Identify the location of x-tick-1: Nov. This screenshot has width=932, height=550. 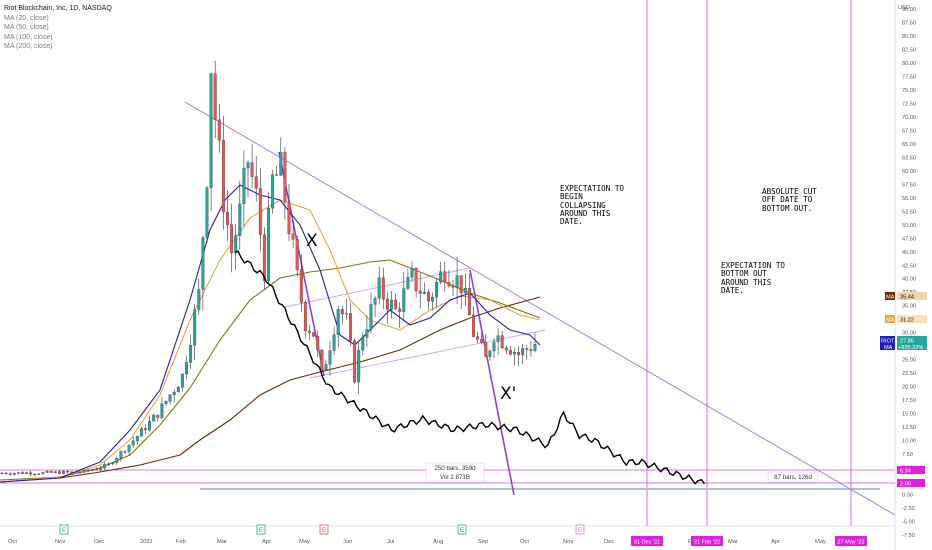
(60, 542).